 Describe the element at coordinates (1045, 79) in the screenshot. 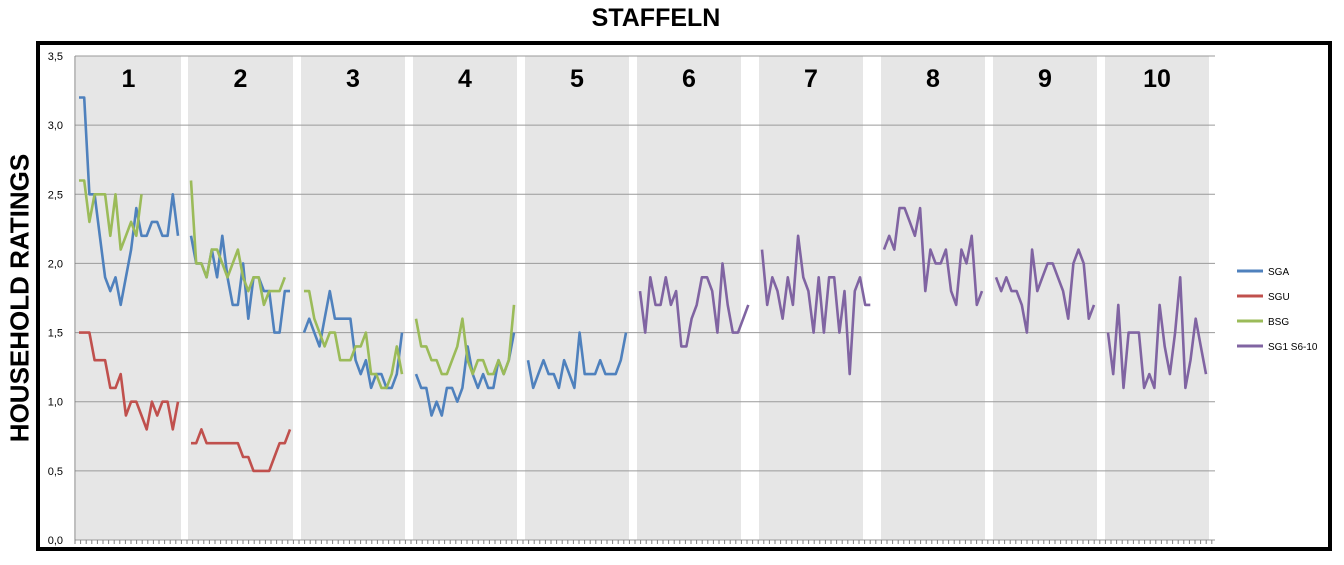

I see `season-label: 9` at that location.